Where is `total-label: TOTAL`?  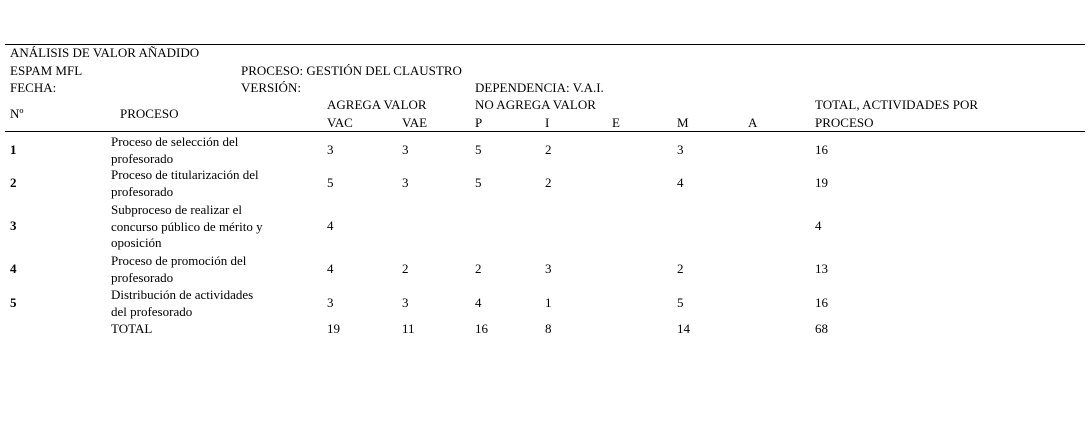
total-label: TOTAL is located at coordinates (132, 328).